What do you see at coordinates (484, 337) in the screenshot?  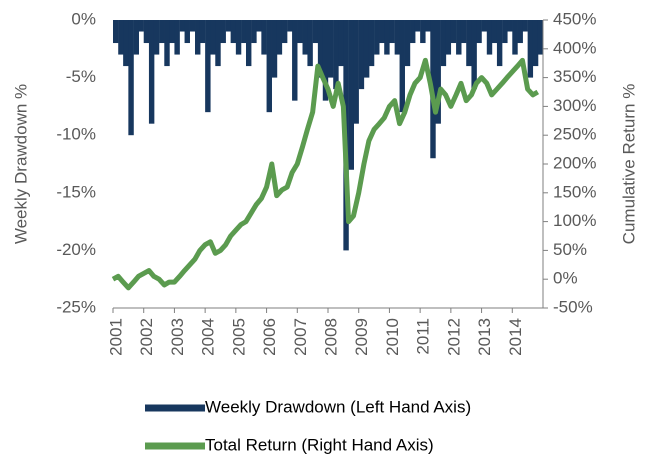 I see `x-tick-label: 2013` at bounding box center [484, 337].